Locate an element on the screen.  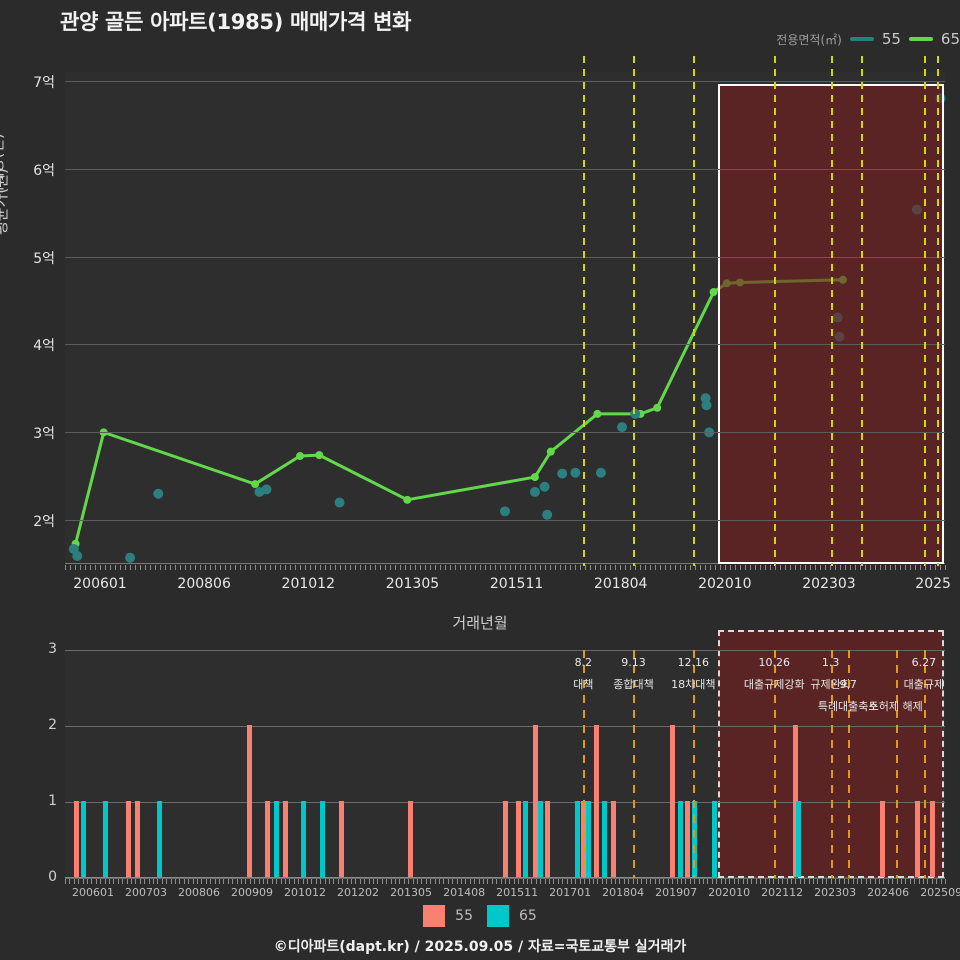
legend-bottom-item-55: 55 is located at coordinates (448, 916).